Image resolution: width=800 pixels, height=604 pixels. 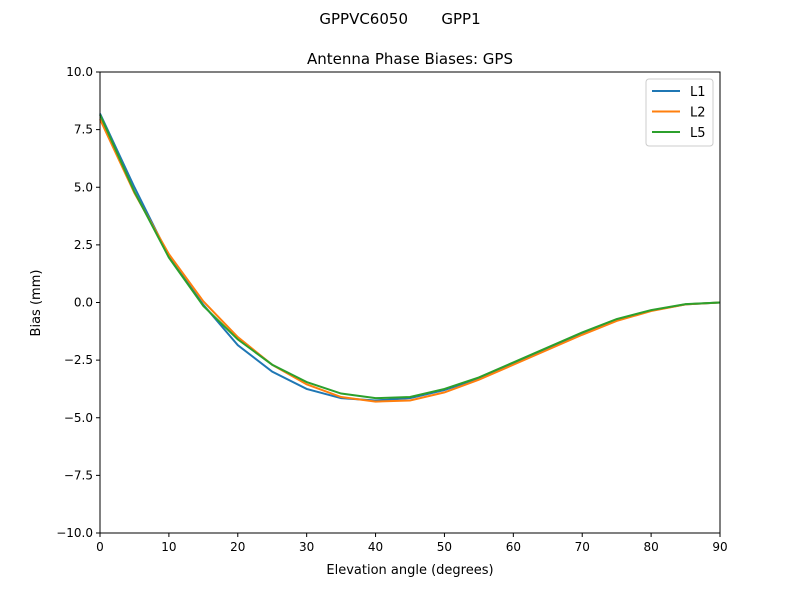 I want to click on y-tick-label: 10.0, so click(x=79, y=72).